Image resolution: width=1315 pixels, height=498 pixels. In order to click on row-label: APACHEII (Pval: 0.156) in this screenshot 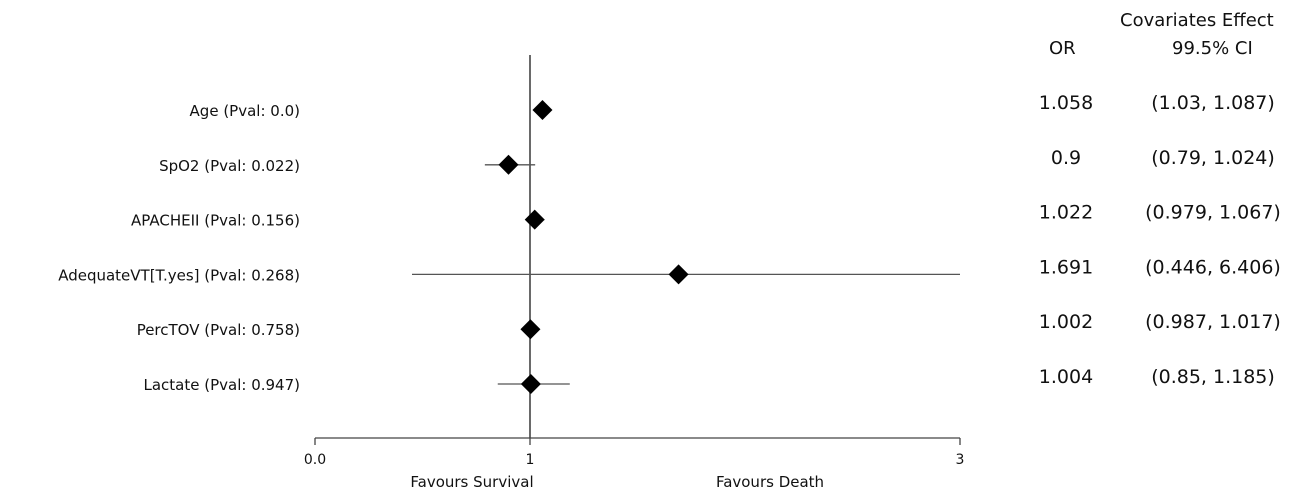, I will do `click(215, 221)`.